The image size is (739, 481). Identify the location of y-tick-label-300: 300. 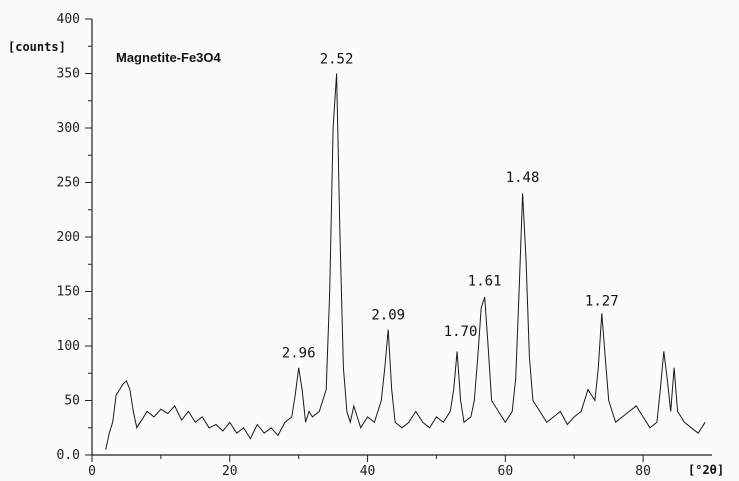
(68, 128).